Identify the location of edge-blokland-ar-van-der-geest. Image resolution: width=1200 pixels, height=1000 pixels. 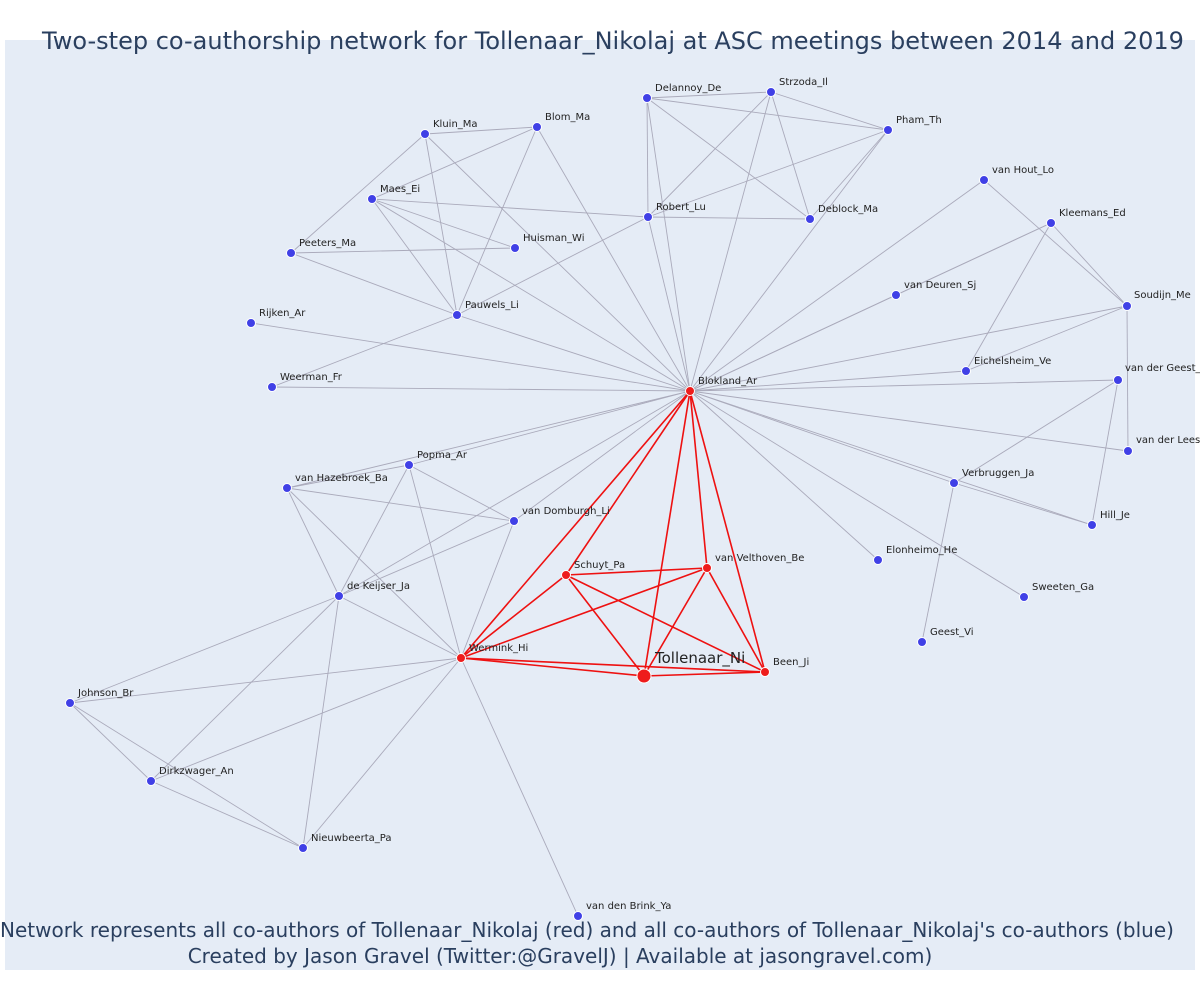
(904, 385).